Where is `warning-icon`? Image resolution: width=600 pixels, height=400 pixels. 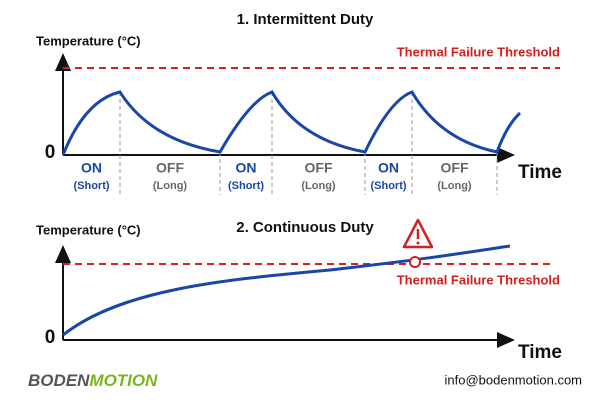 warning-icon is located at coordinates (418, 233).